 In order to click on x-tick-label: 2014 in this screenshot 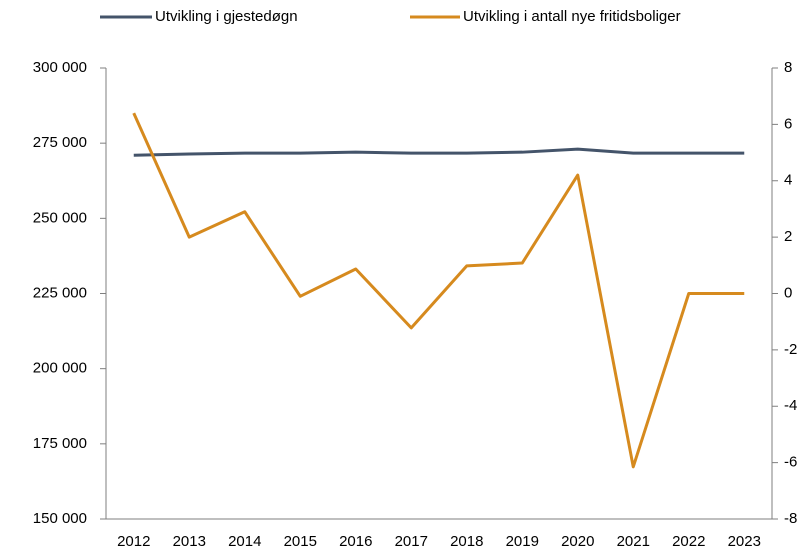, I will do `click(244, 541)`.